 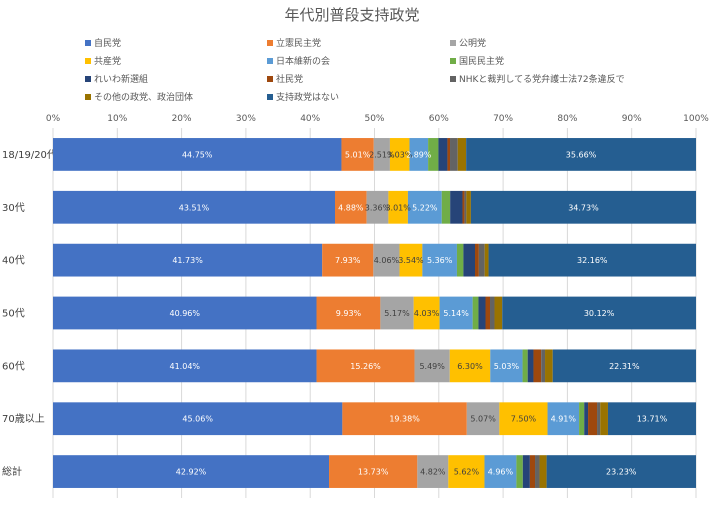 What do you see at coordinates (374, 119) in the screenshot?
I see `x-tick-label: 50%` at bounding box center [374, 119].